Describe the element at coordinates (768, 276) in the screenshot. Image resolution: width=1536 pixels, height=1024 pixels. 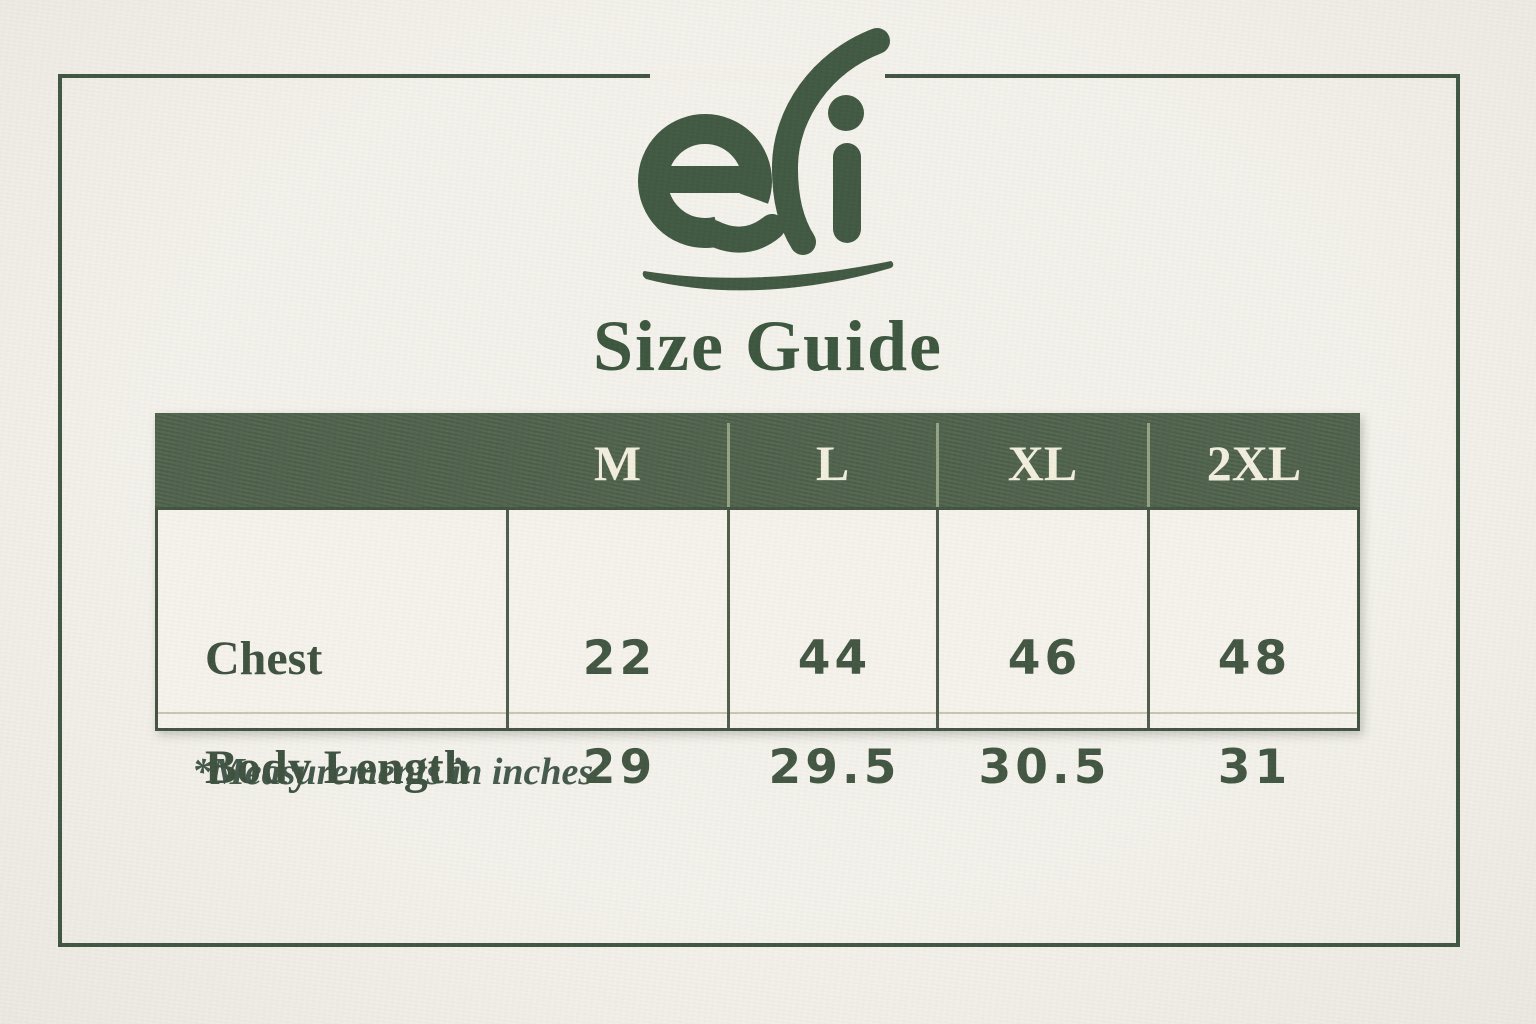
I see `logo-swoosh-underline` at that location.